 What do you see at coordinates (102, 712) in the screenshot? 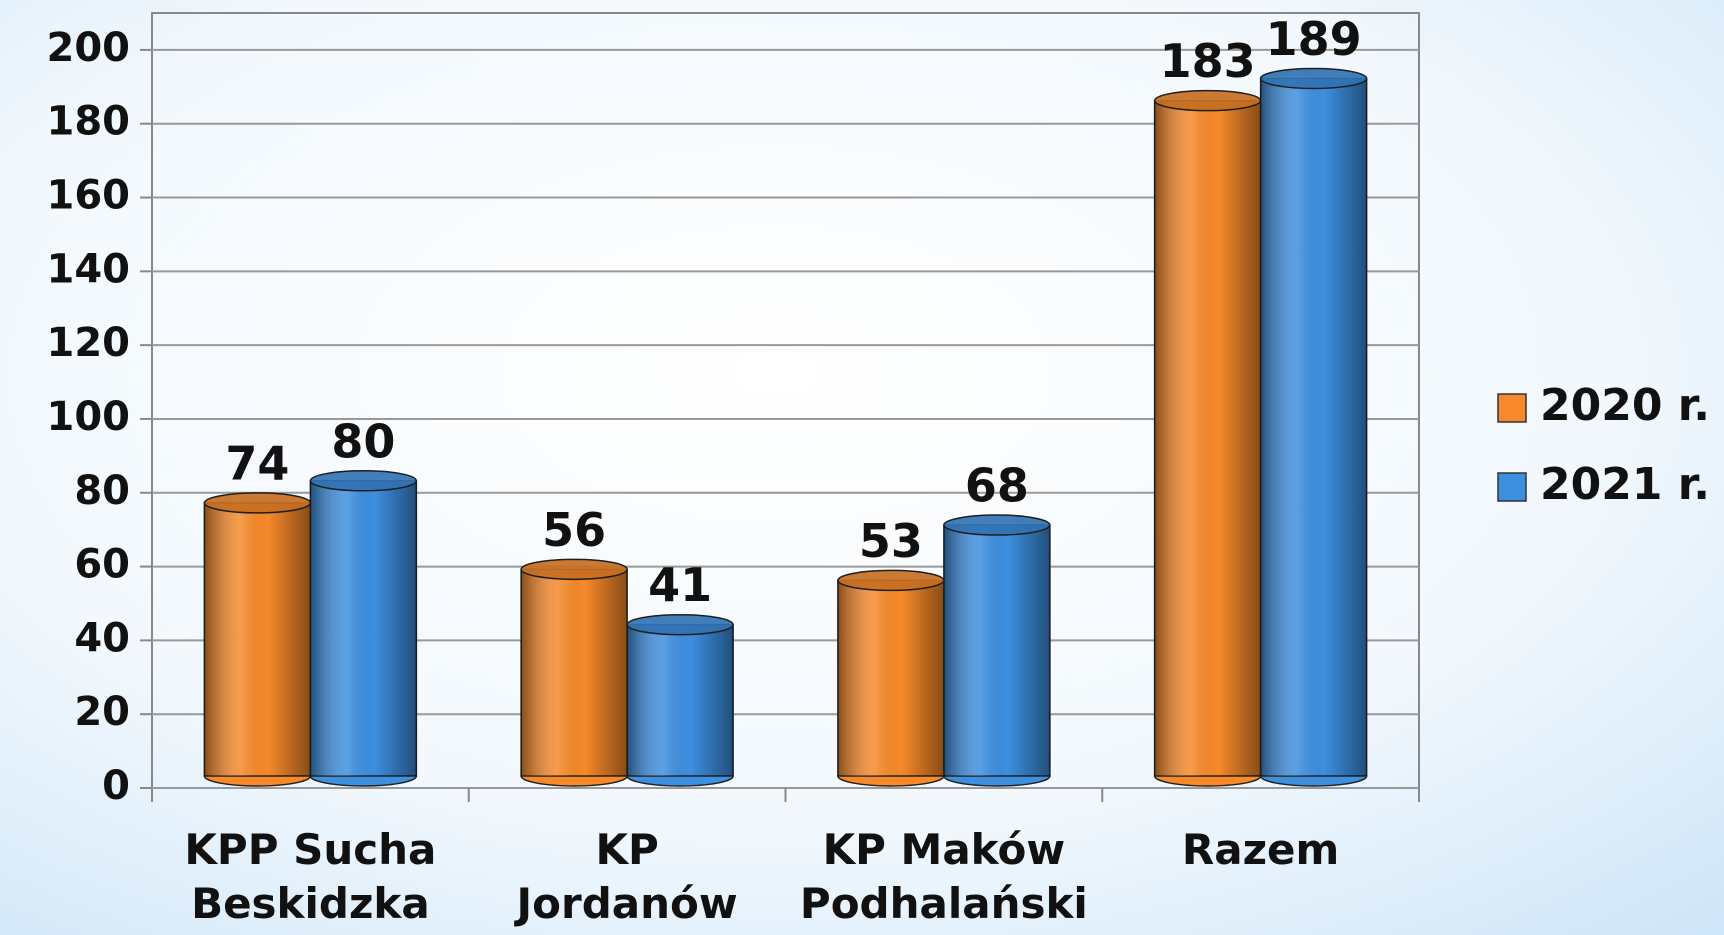
I see `y-tick-label: 20` at bounding box center [102, 712].